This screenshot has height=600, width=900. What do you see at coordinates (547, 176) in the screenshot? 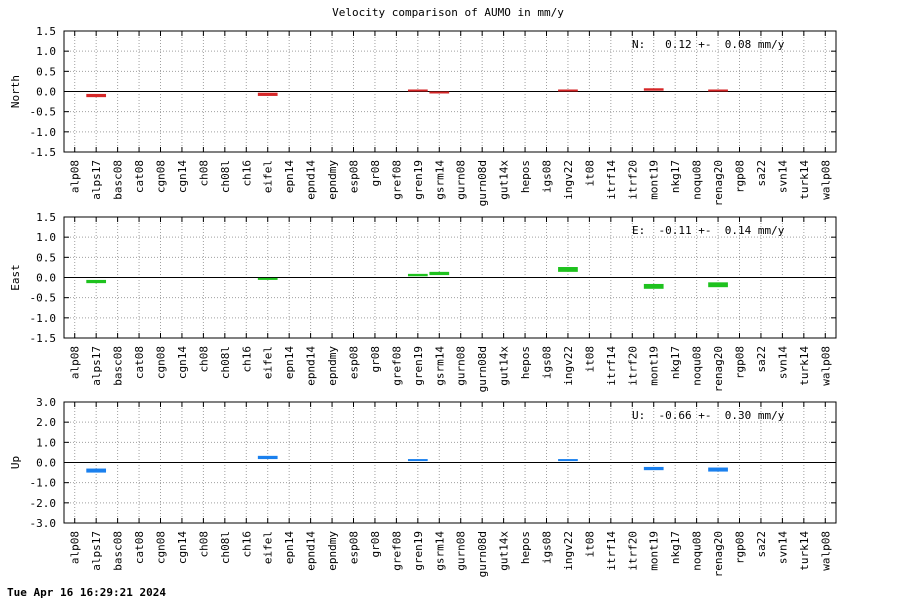
I see `north-category-label: igs08` at bounding box center [547, 176].